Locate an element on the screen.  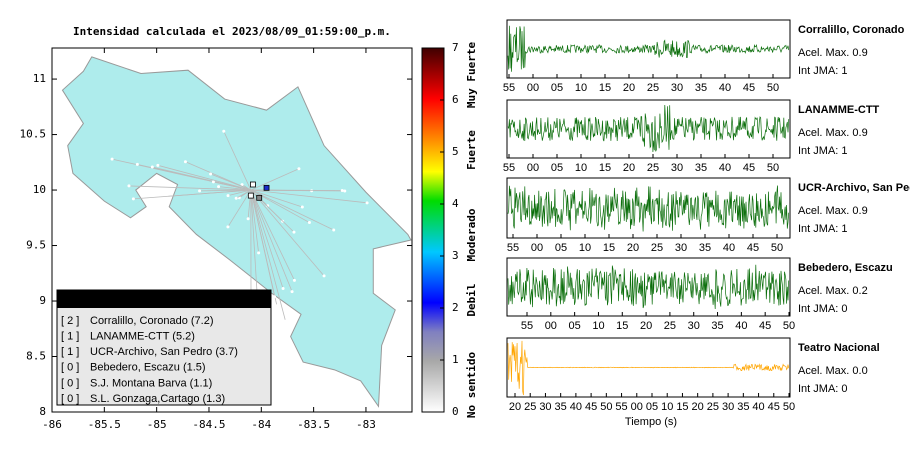
legend-station: UCR-Archivo, San Pedro (3.7) is located at coordinates (164, 352).